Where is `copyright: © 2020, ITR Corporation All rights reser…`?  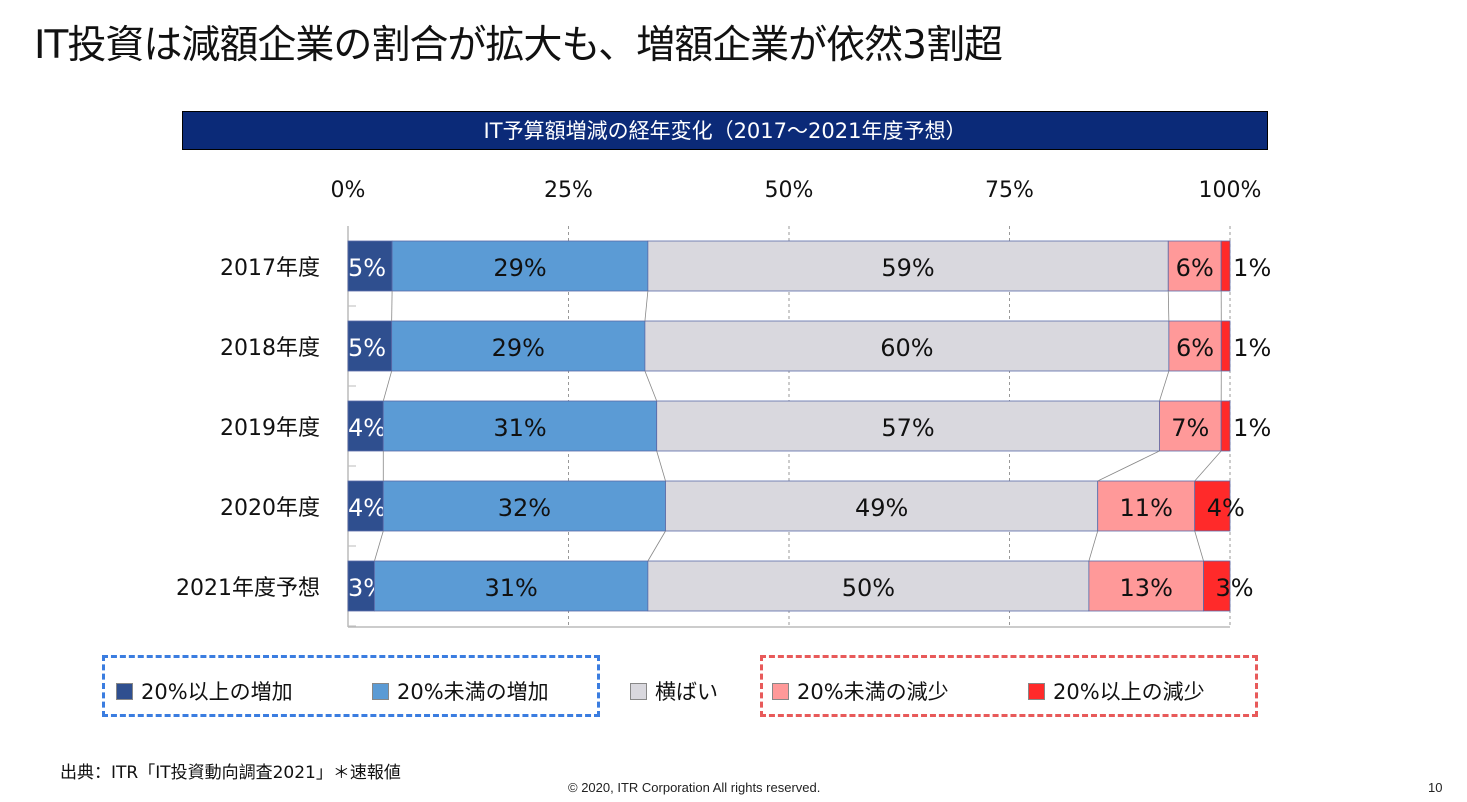 copyright: © 2020, ITR Corporation All rights reser… is located at coordinates (694, 787).